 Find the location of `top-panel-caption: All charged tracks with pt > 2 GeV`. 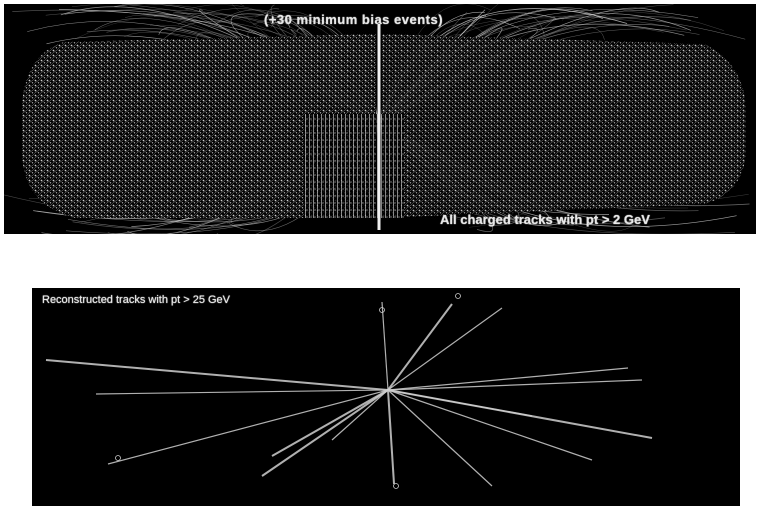

top-panel-caption: All charged tracks with pt > 2 GeV is located at coordinates (545, 219).